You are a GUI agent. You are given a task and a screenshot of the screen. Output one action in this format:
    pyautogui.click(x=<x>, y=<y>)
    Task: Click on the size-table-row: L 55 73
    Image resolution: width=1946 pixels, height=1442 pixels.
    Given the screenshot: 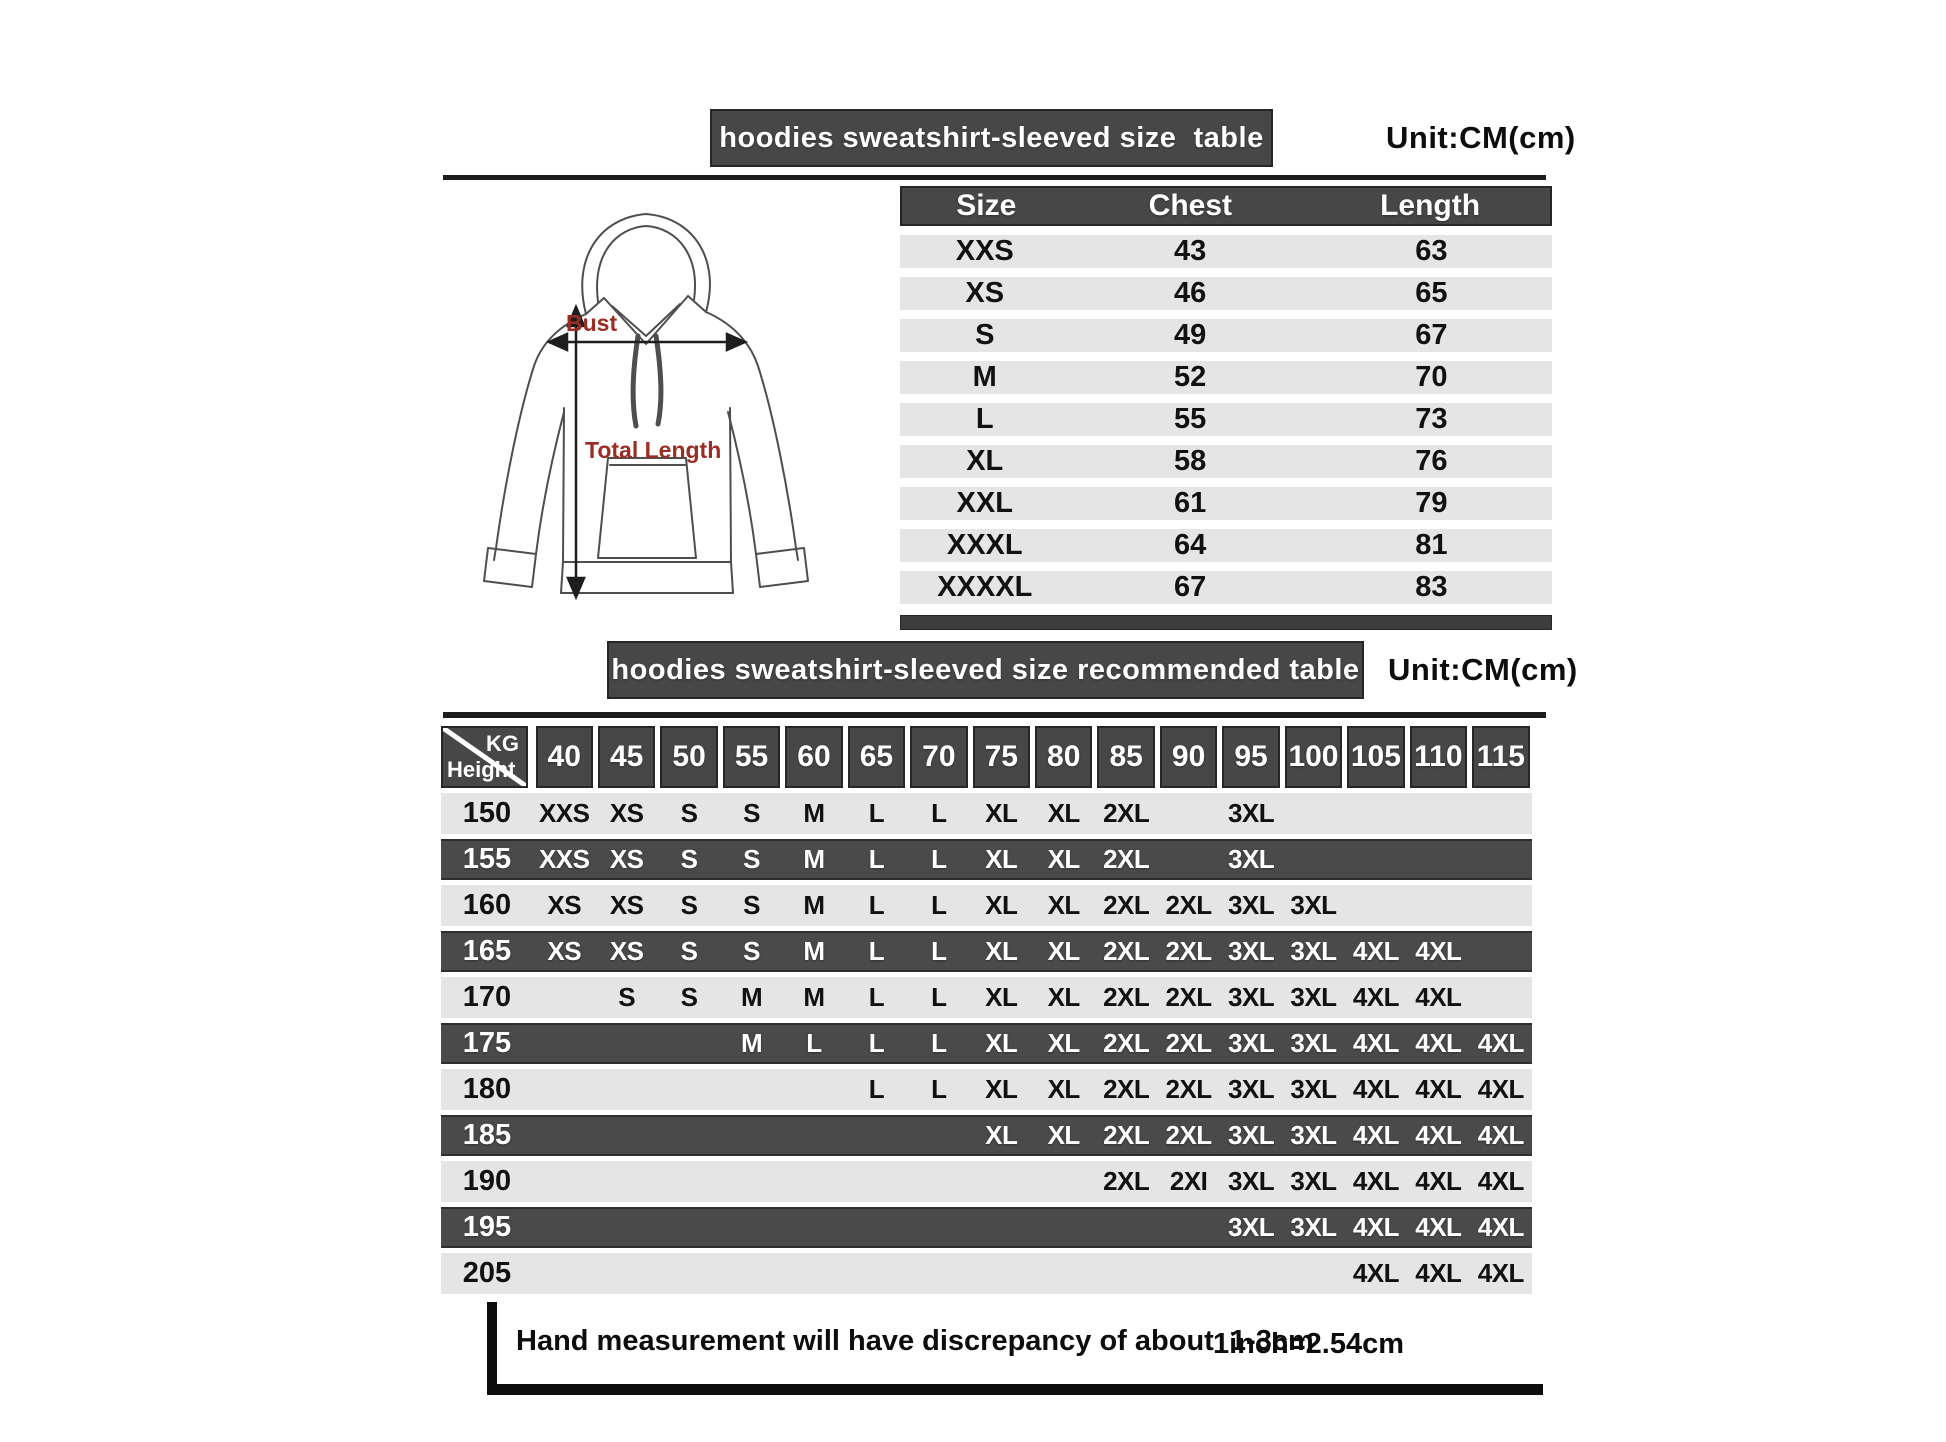 What is the action you would take?
    pyautogui.click(x=1226, y=419)
    